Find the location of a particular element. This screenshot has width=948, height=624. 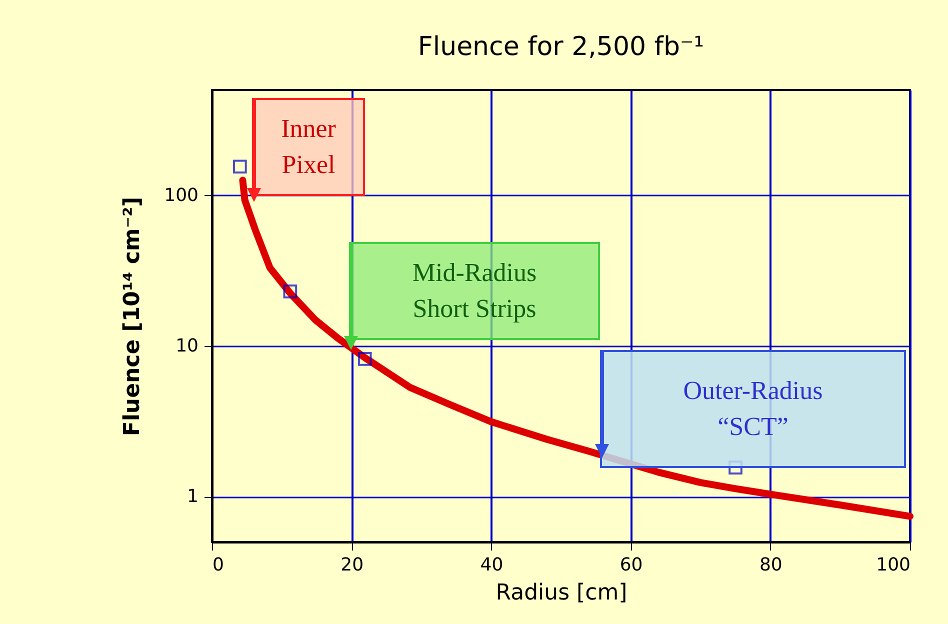

x-tick-label: 80 is located at coordinates (770, 565).